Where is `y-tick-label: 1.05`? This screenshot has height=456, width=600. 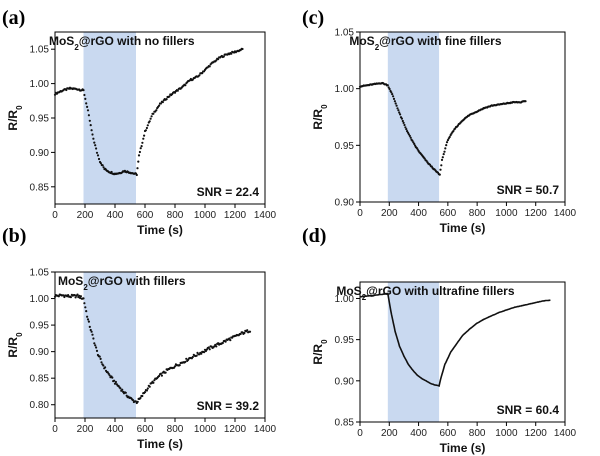 y-tick-label: 1.05 is located at coordinates (40, 50).